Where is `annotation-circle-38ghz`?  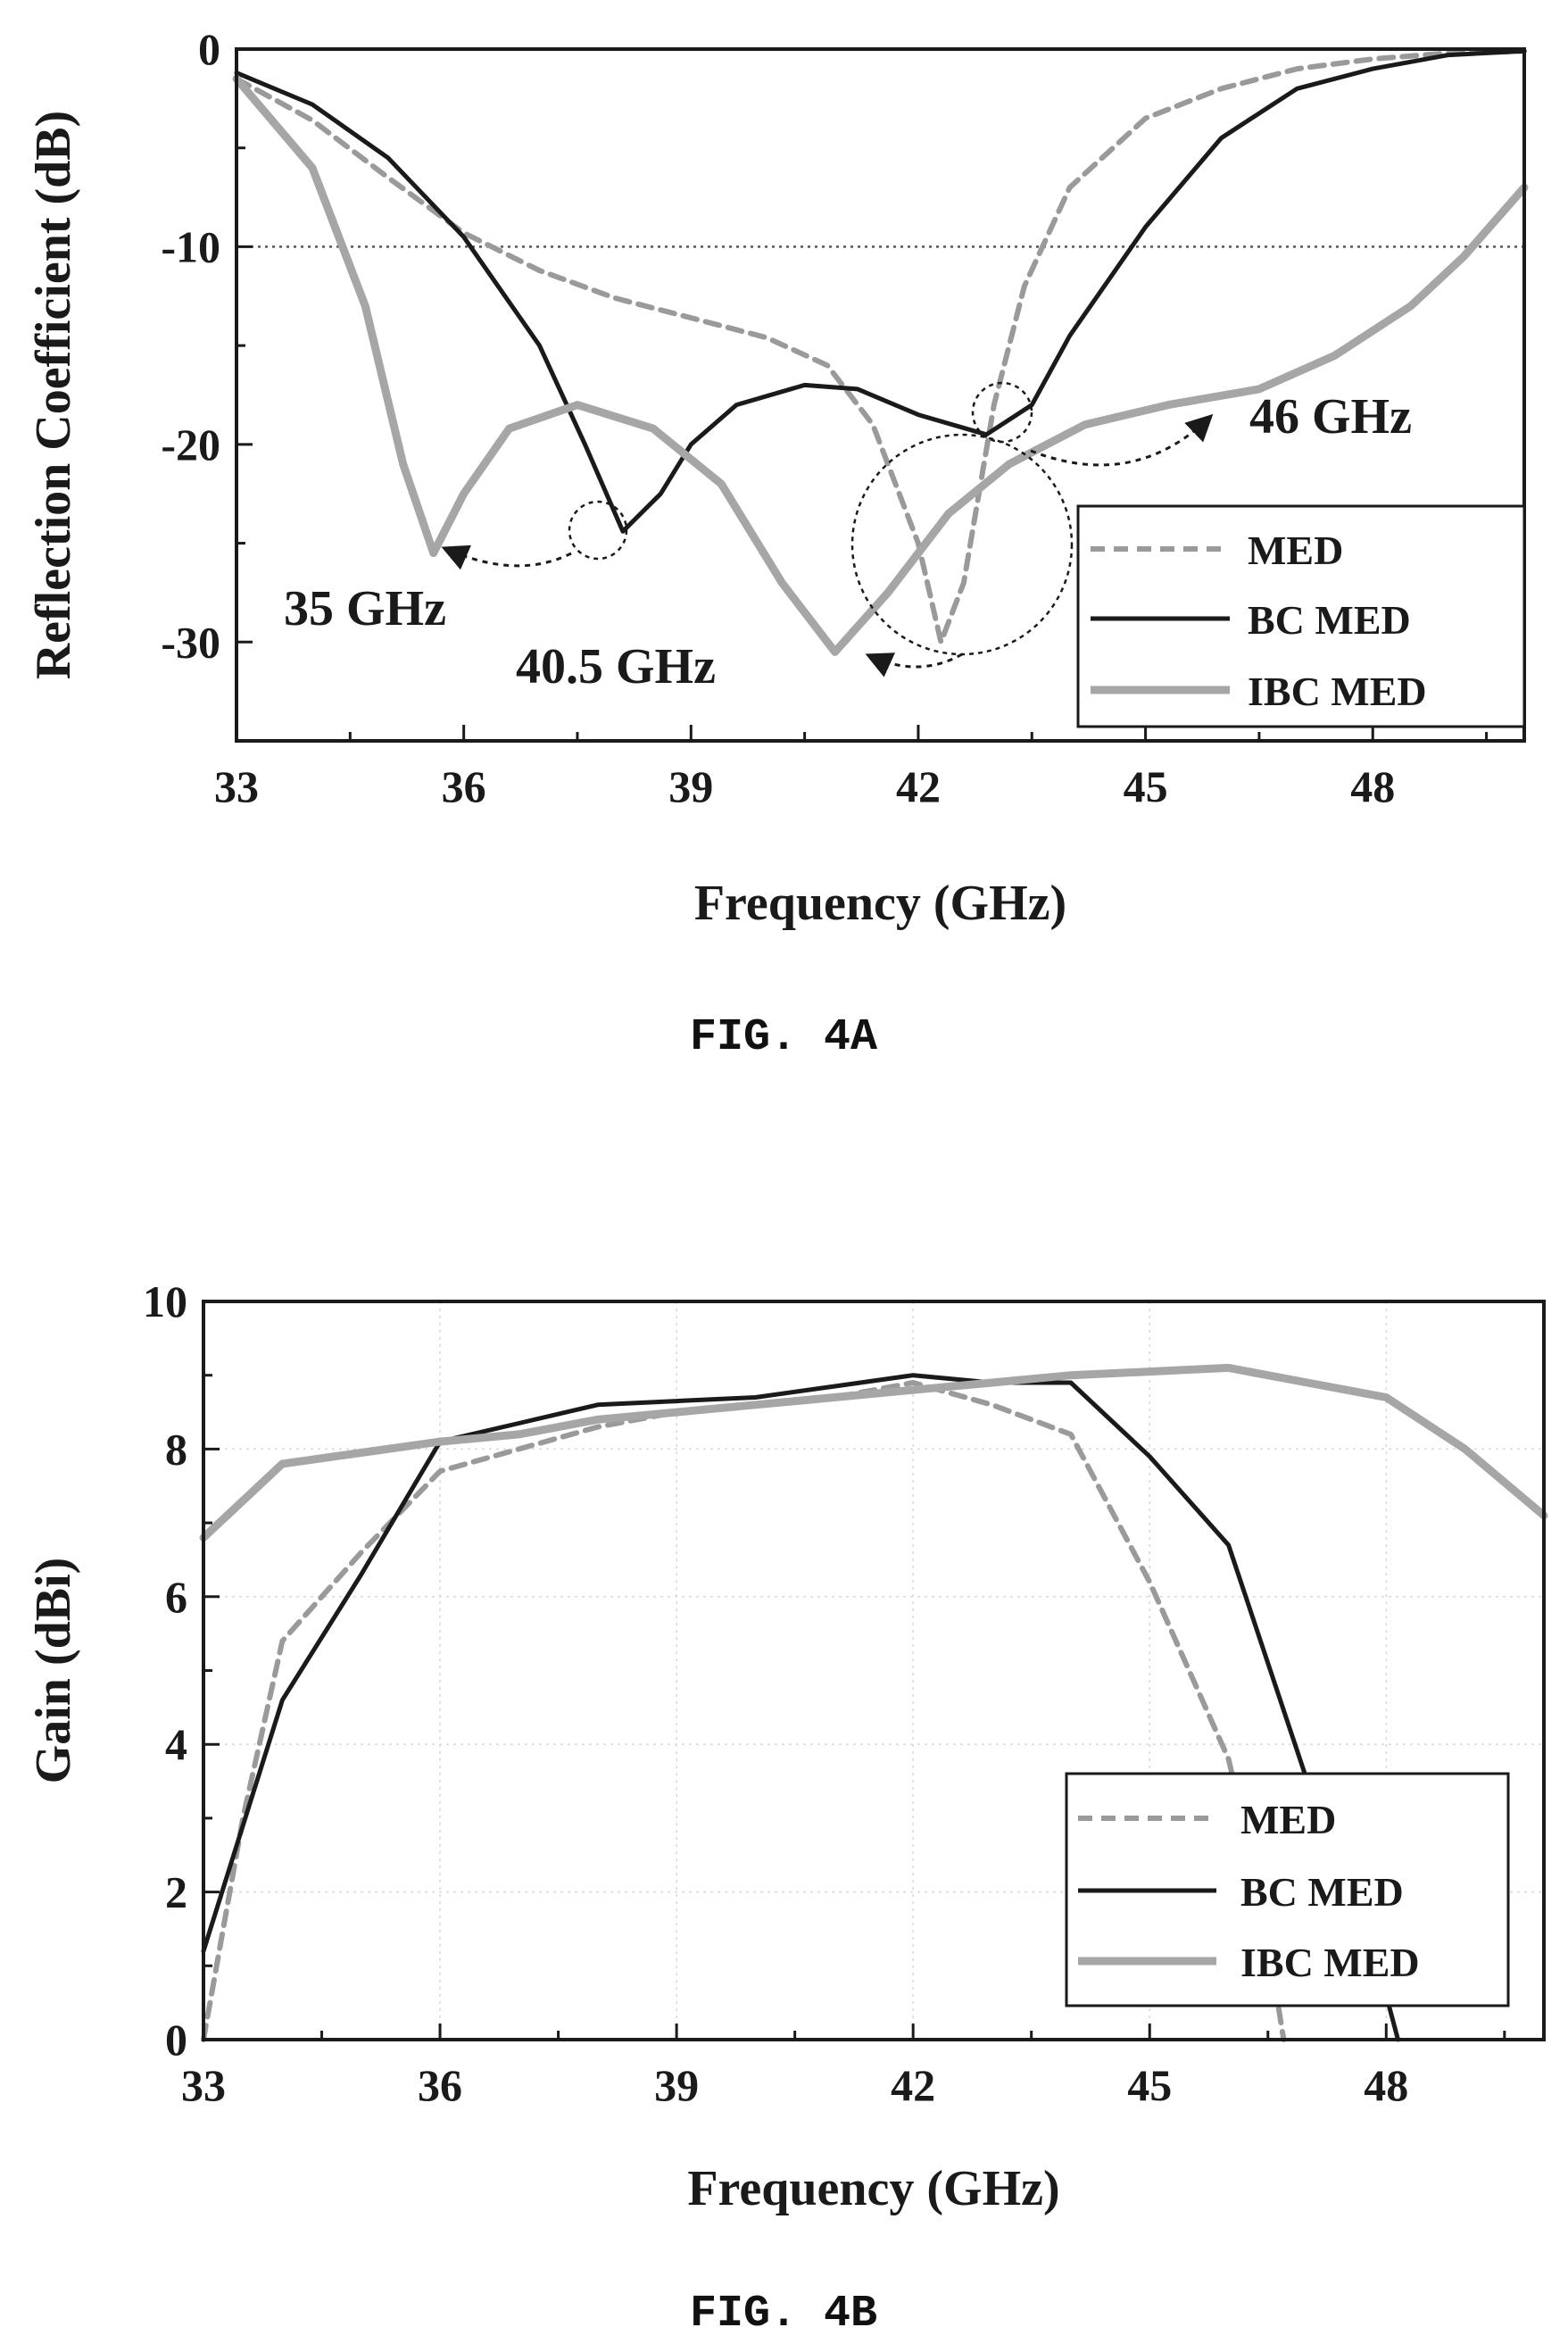
annotation-circle-38ghz is located at coordinates (598, 530).